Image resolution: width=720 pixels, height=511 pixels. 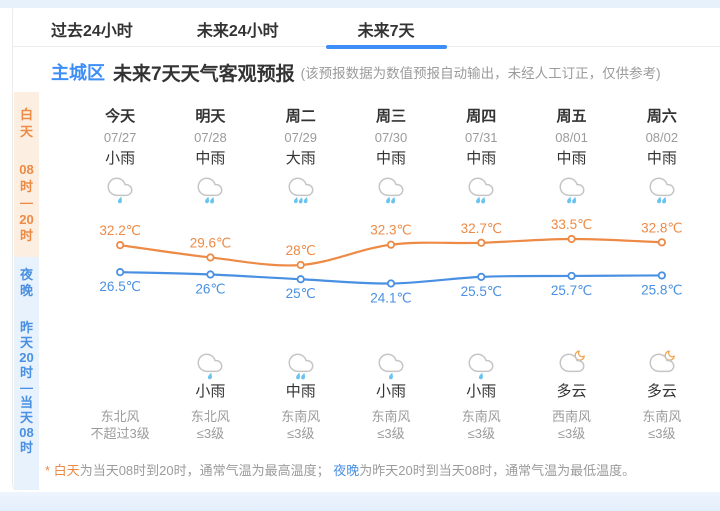 What do you see at coordinates (481, 228) in the screenshot?
I see `temp-label: 32.7℃` at bounding box center [481, 228].